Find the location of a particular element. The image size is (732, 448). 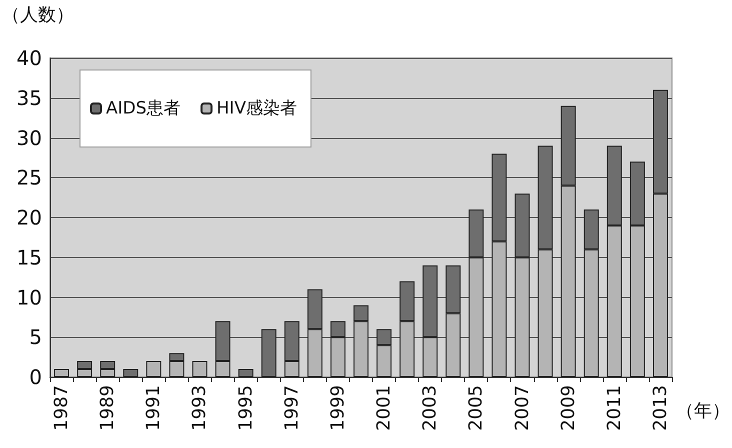

y-tick-label: 5 is located at coordinates (35, 337).